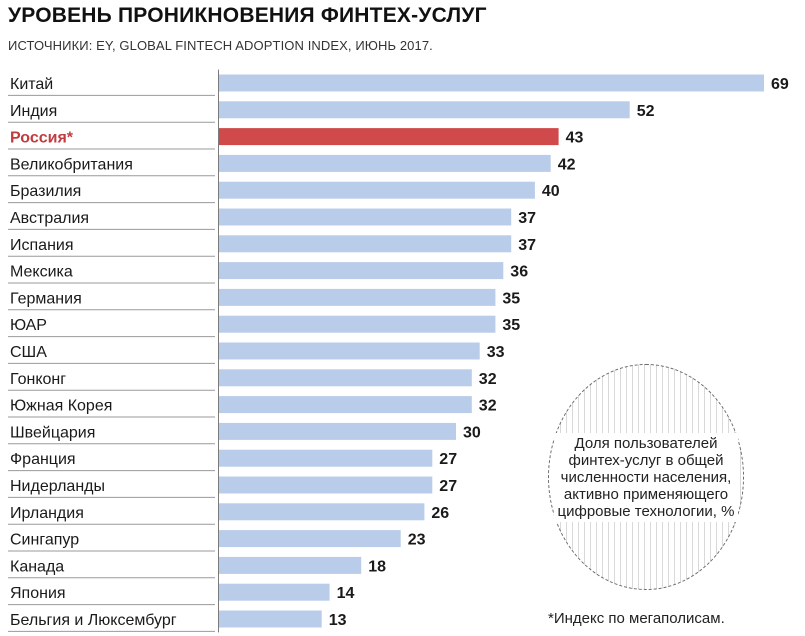  I want to click on category-label: Бразилия, so click(45, 191).